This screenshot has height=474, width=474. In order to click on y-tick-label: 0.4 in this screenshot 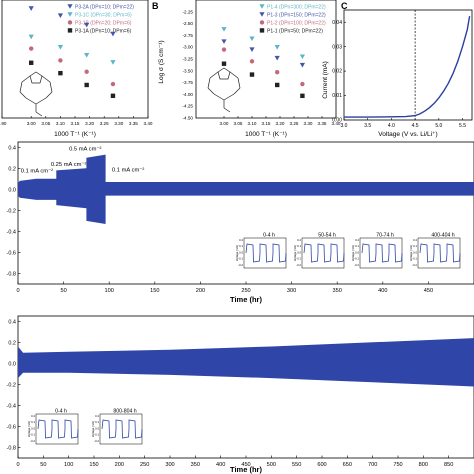, I will do `click(12, 148)`.